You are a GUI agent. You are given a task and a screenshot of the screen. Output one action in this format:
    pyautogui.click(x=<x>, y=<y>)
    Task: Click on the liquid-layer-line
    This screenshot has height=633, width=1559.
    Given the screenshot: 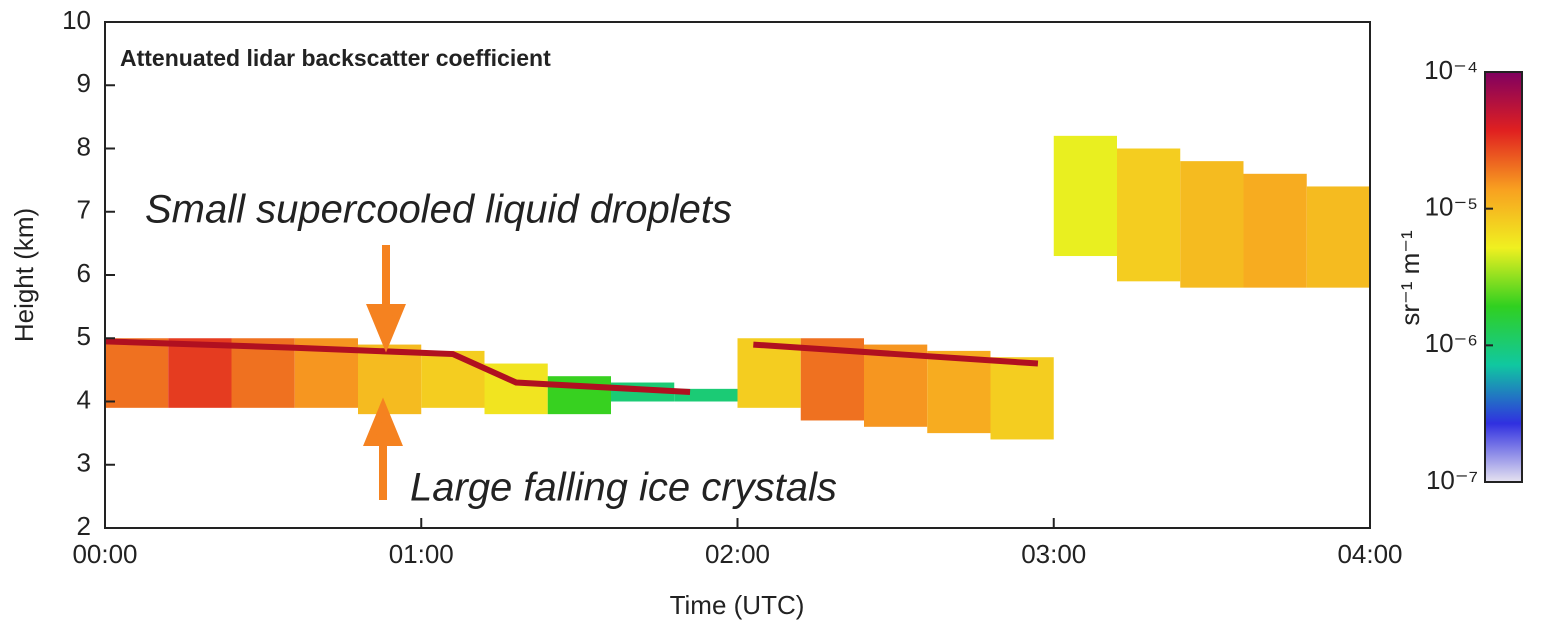 What is the action you would take?
    pyautogui.click(x=571, y=367)
    